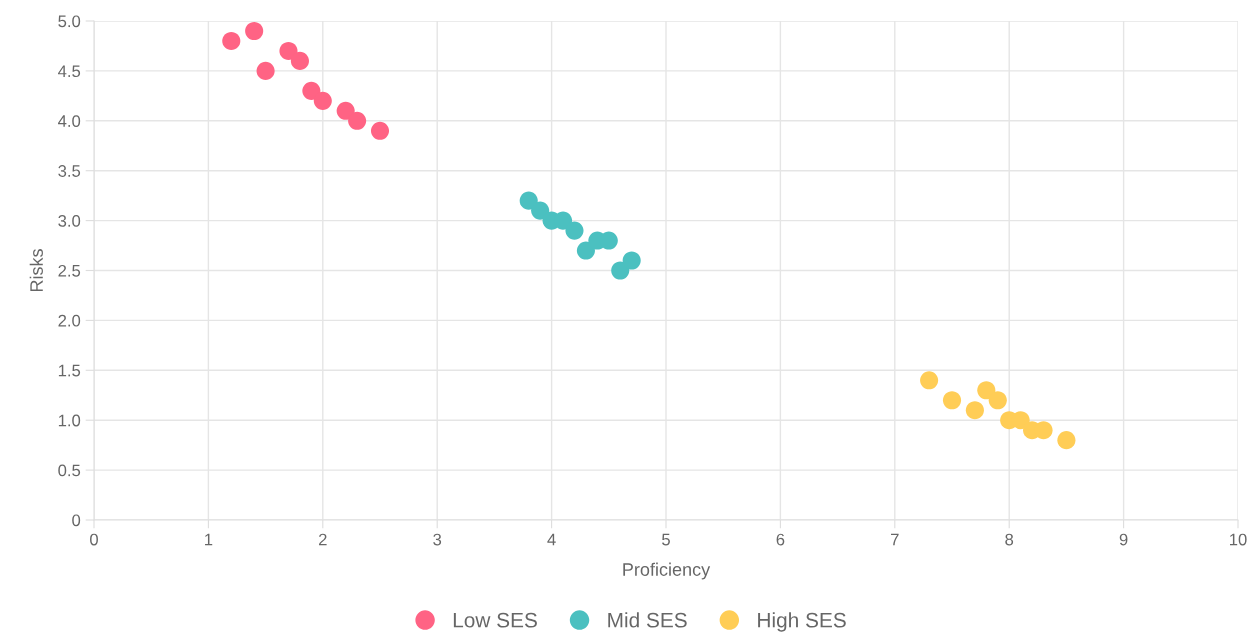  What do you see at coordinates (895, 539) in the screenshot?
I see `x-tick-label: 7` at bounding box center [895, 539].